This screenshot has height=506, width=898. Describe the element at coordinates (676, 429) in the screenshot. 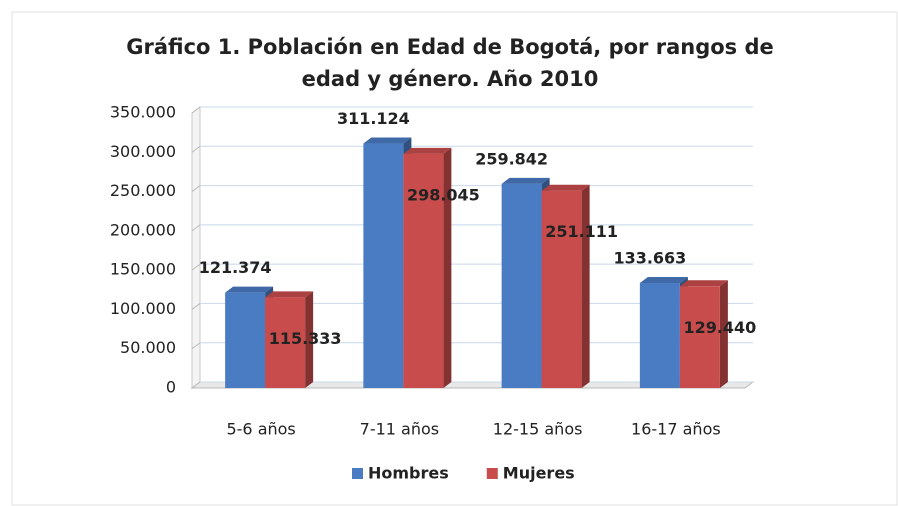

I see `x-tick-label: 16-17 años` at that location.